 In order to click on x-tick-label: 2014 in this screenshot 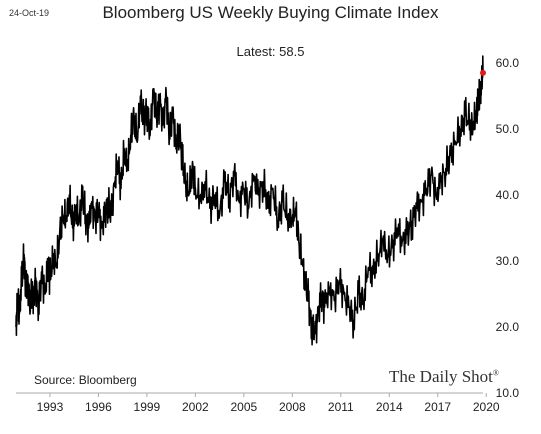, I will do `click(389, 407)`.